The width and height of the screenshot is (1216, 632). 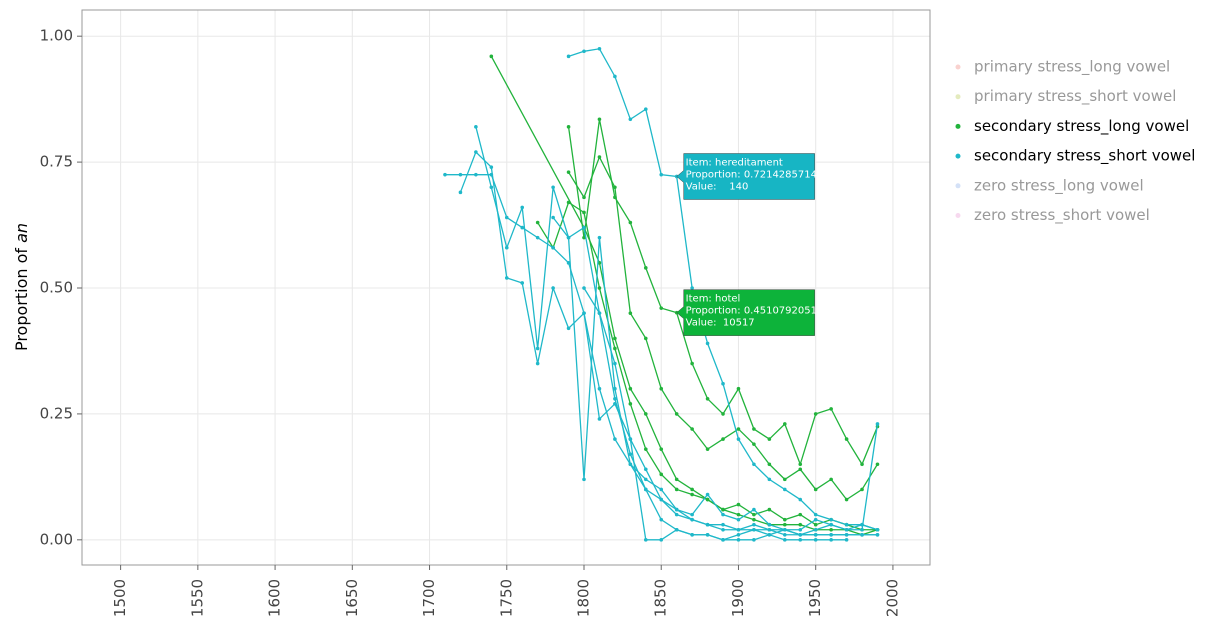 What do you see at coordinates (584, 598) in the screenshot?
I see `x-tick-label: 1800` at bounding box center [584, 598].